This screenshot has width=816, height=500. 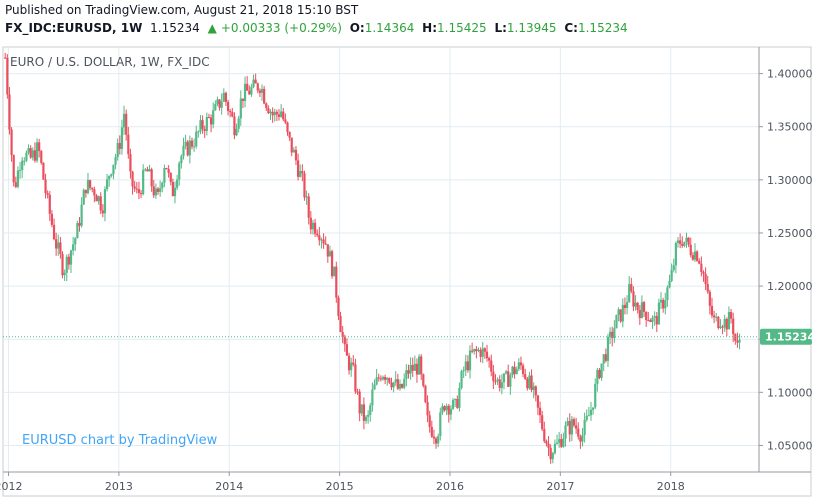 What do you see at coordinates (462, 28) in the screenshot?
I see `high-value: 1.15425` at bounding box center [462, 28].